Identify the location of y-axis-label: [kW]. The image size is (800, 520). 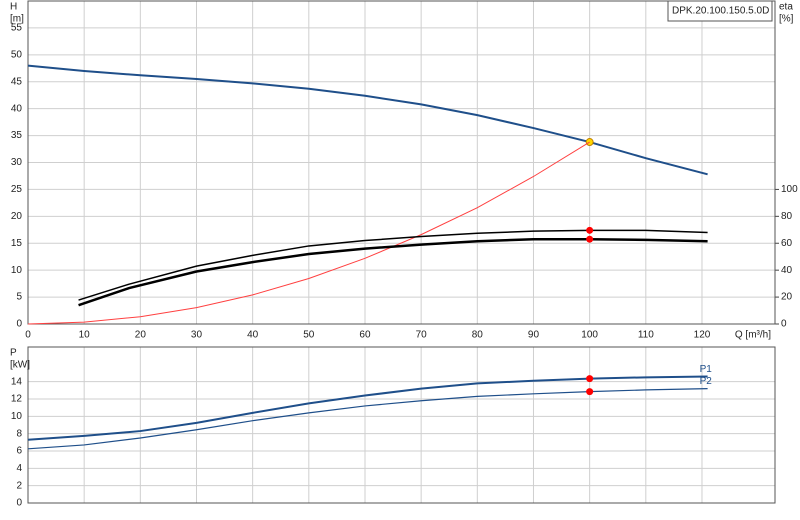
(20, 365).